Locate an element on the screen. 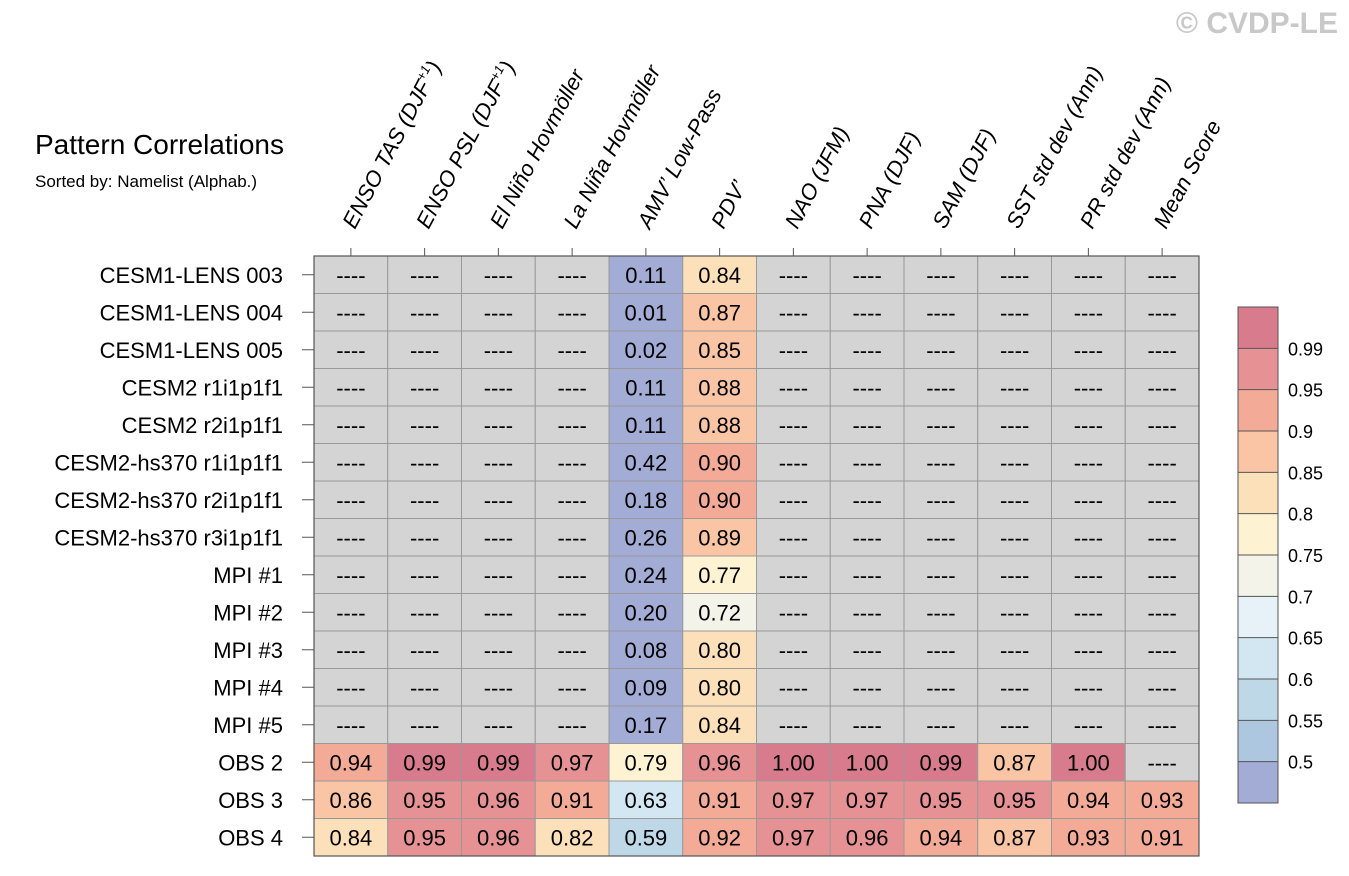  cell-value: 0.59 is located at coordinates (645, 837).